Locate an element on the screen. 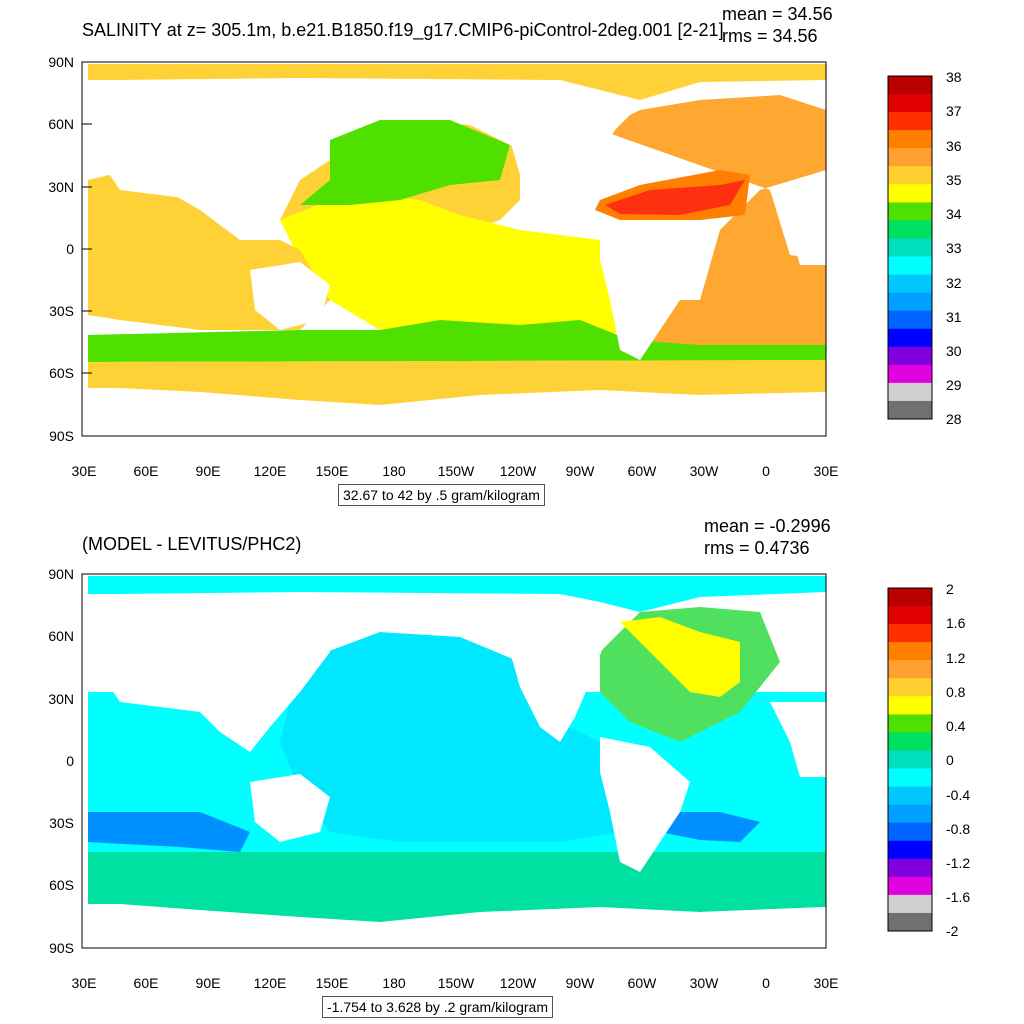 This screenshot has width=1024, height=1024. lon-label: 0 is located at coordinates (766, 471).